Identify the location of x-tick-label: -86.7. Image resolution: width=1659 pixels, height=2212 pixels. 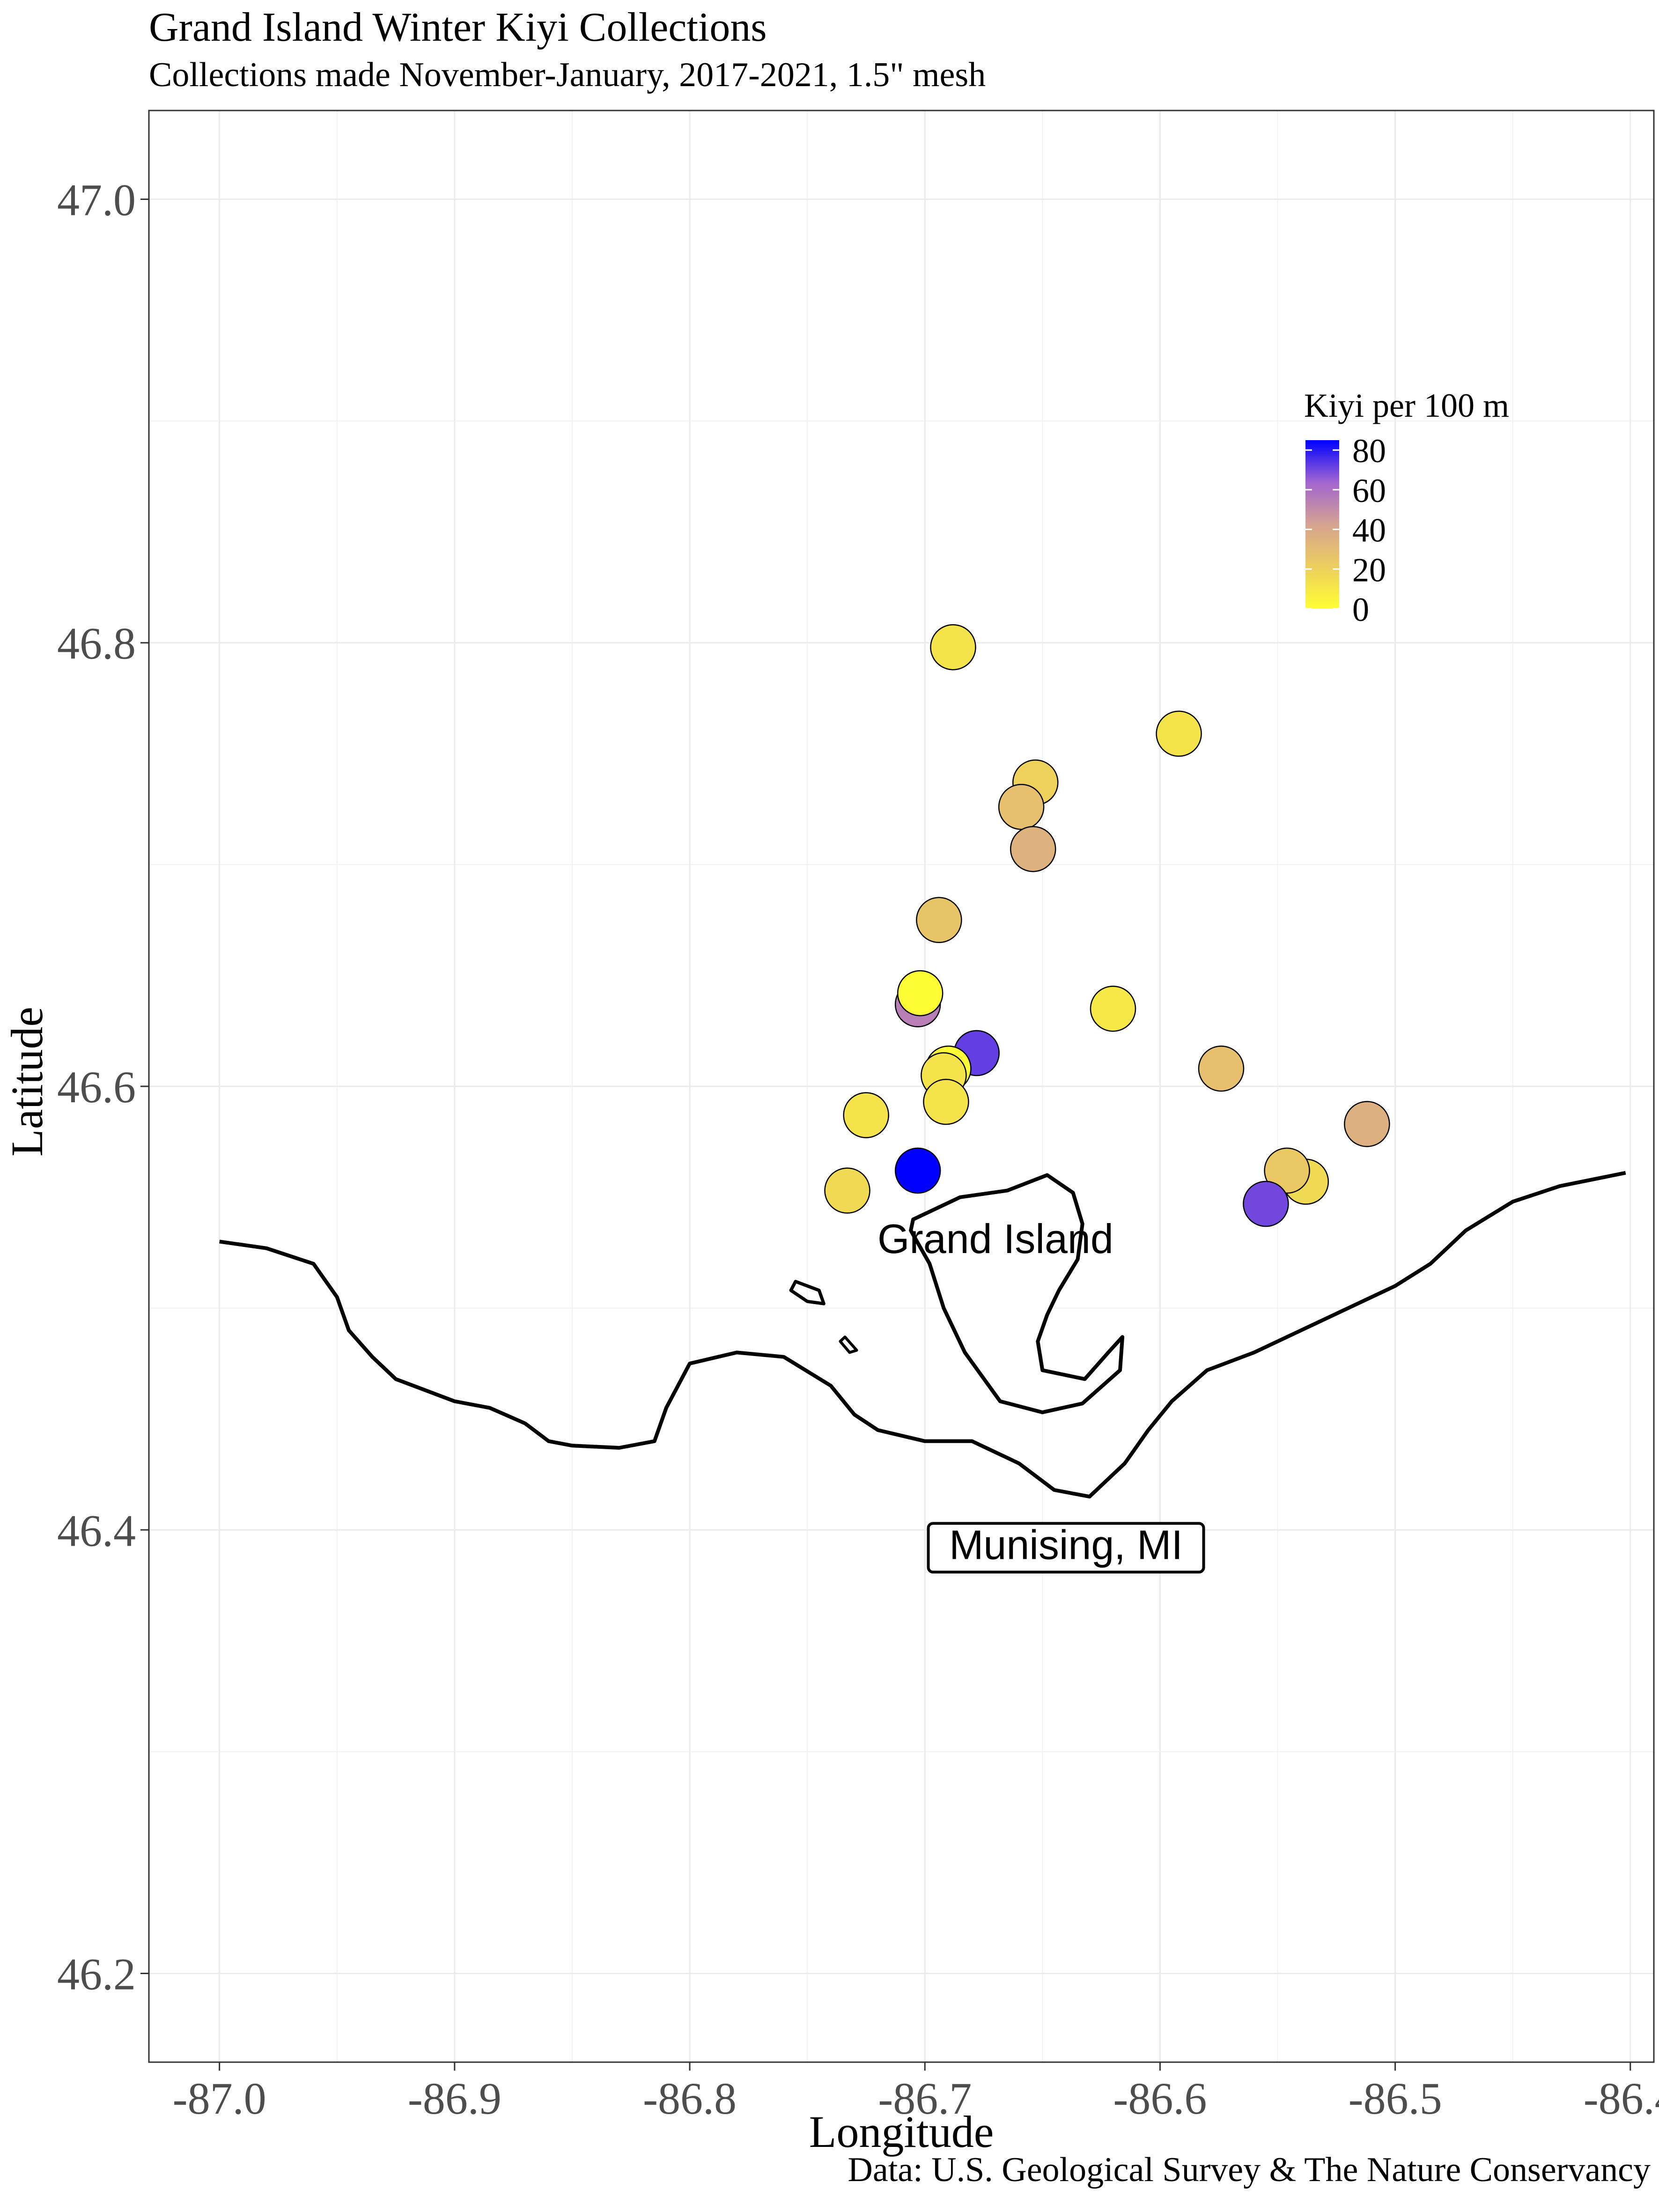
(925, 2099).